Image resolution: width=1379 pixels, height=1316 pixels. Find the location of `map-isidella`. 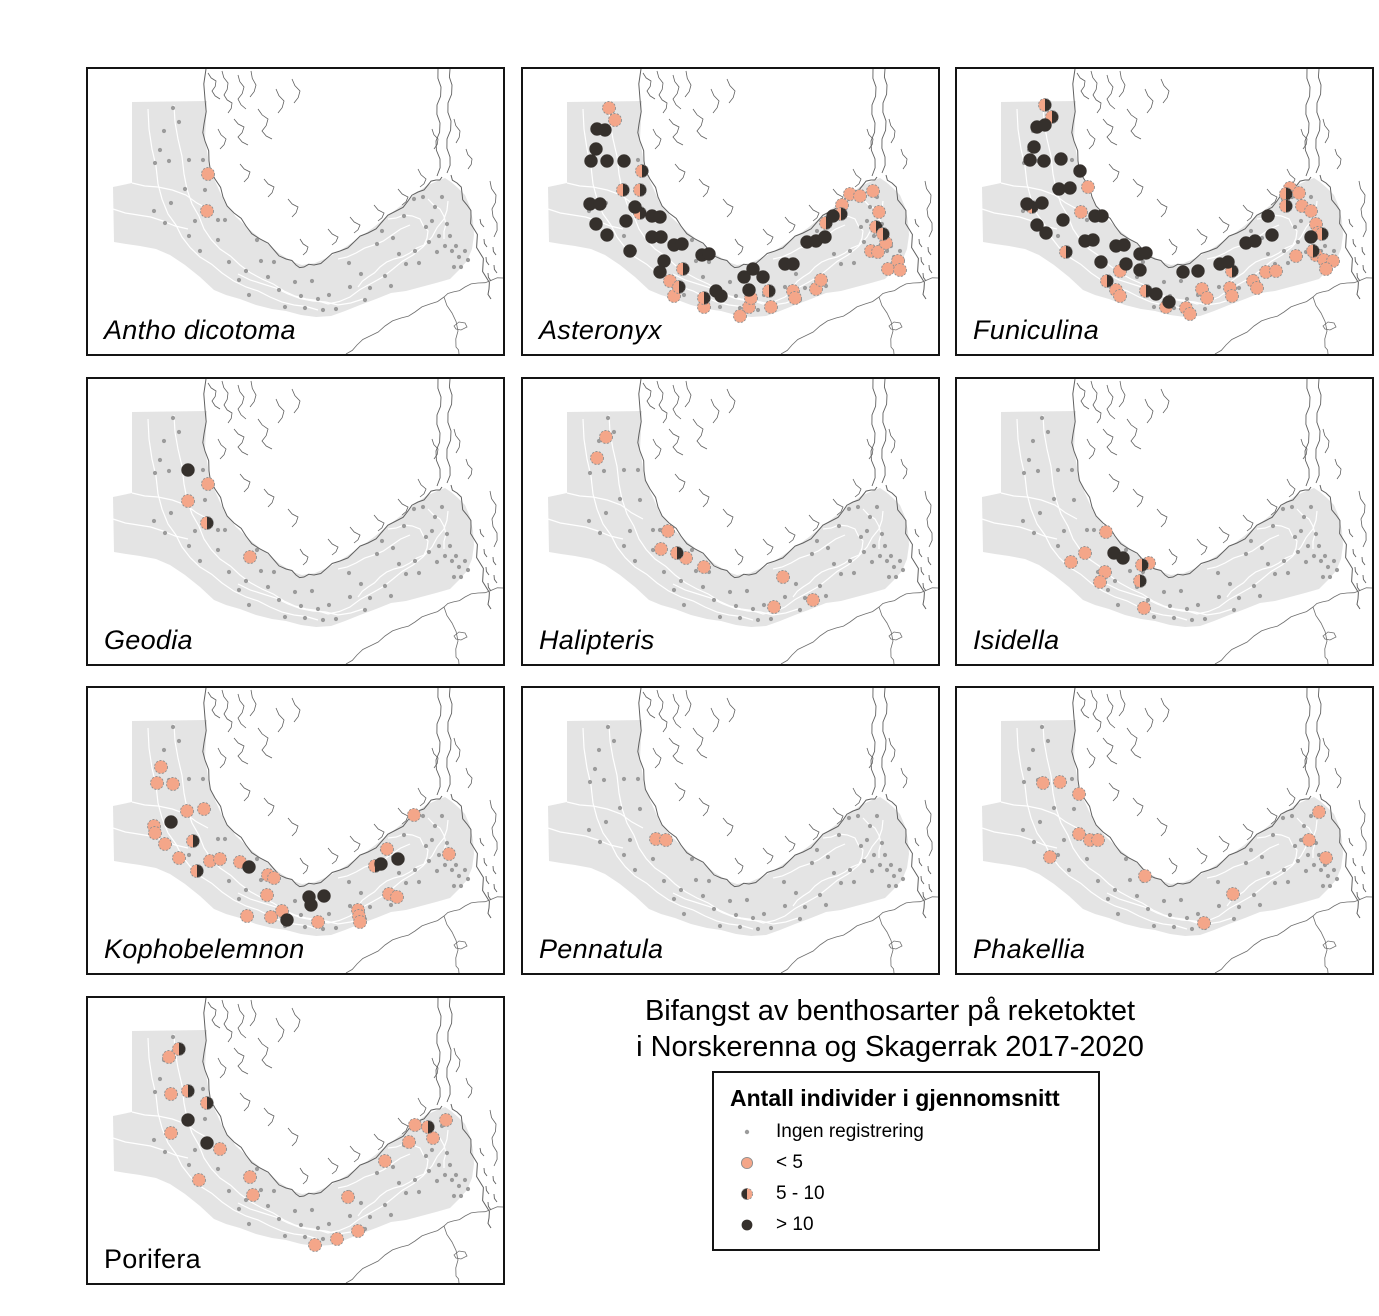

map-isidella is located at coordinates (1176, 521).